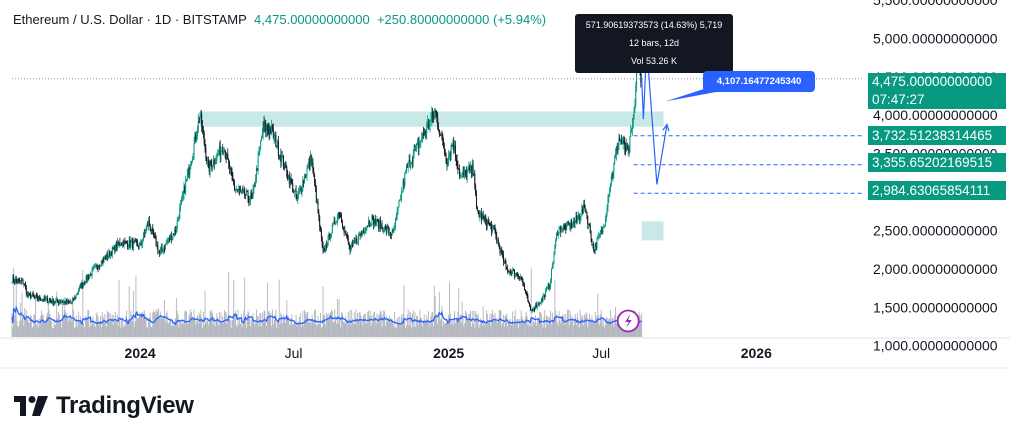  What do you see at coordinates (759, 81) in the screenshot?
I see `price-callout: 4,107.16477245340` at bounding box center [759, 81].